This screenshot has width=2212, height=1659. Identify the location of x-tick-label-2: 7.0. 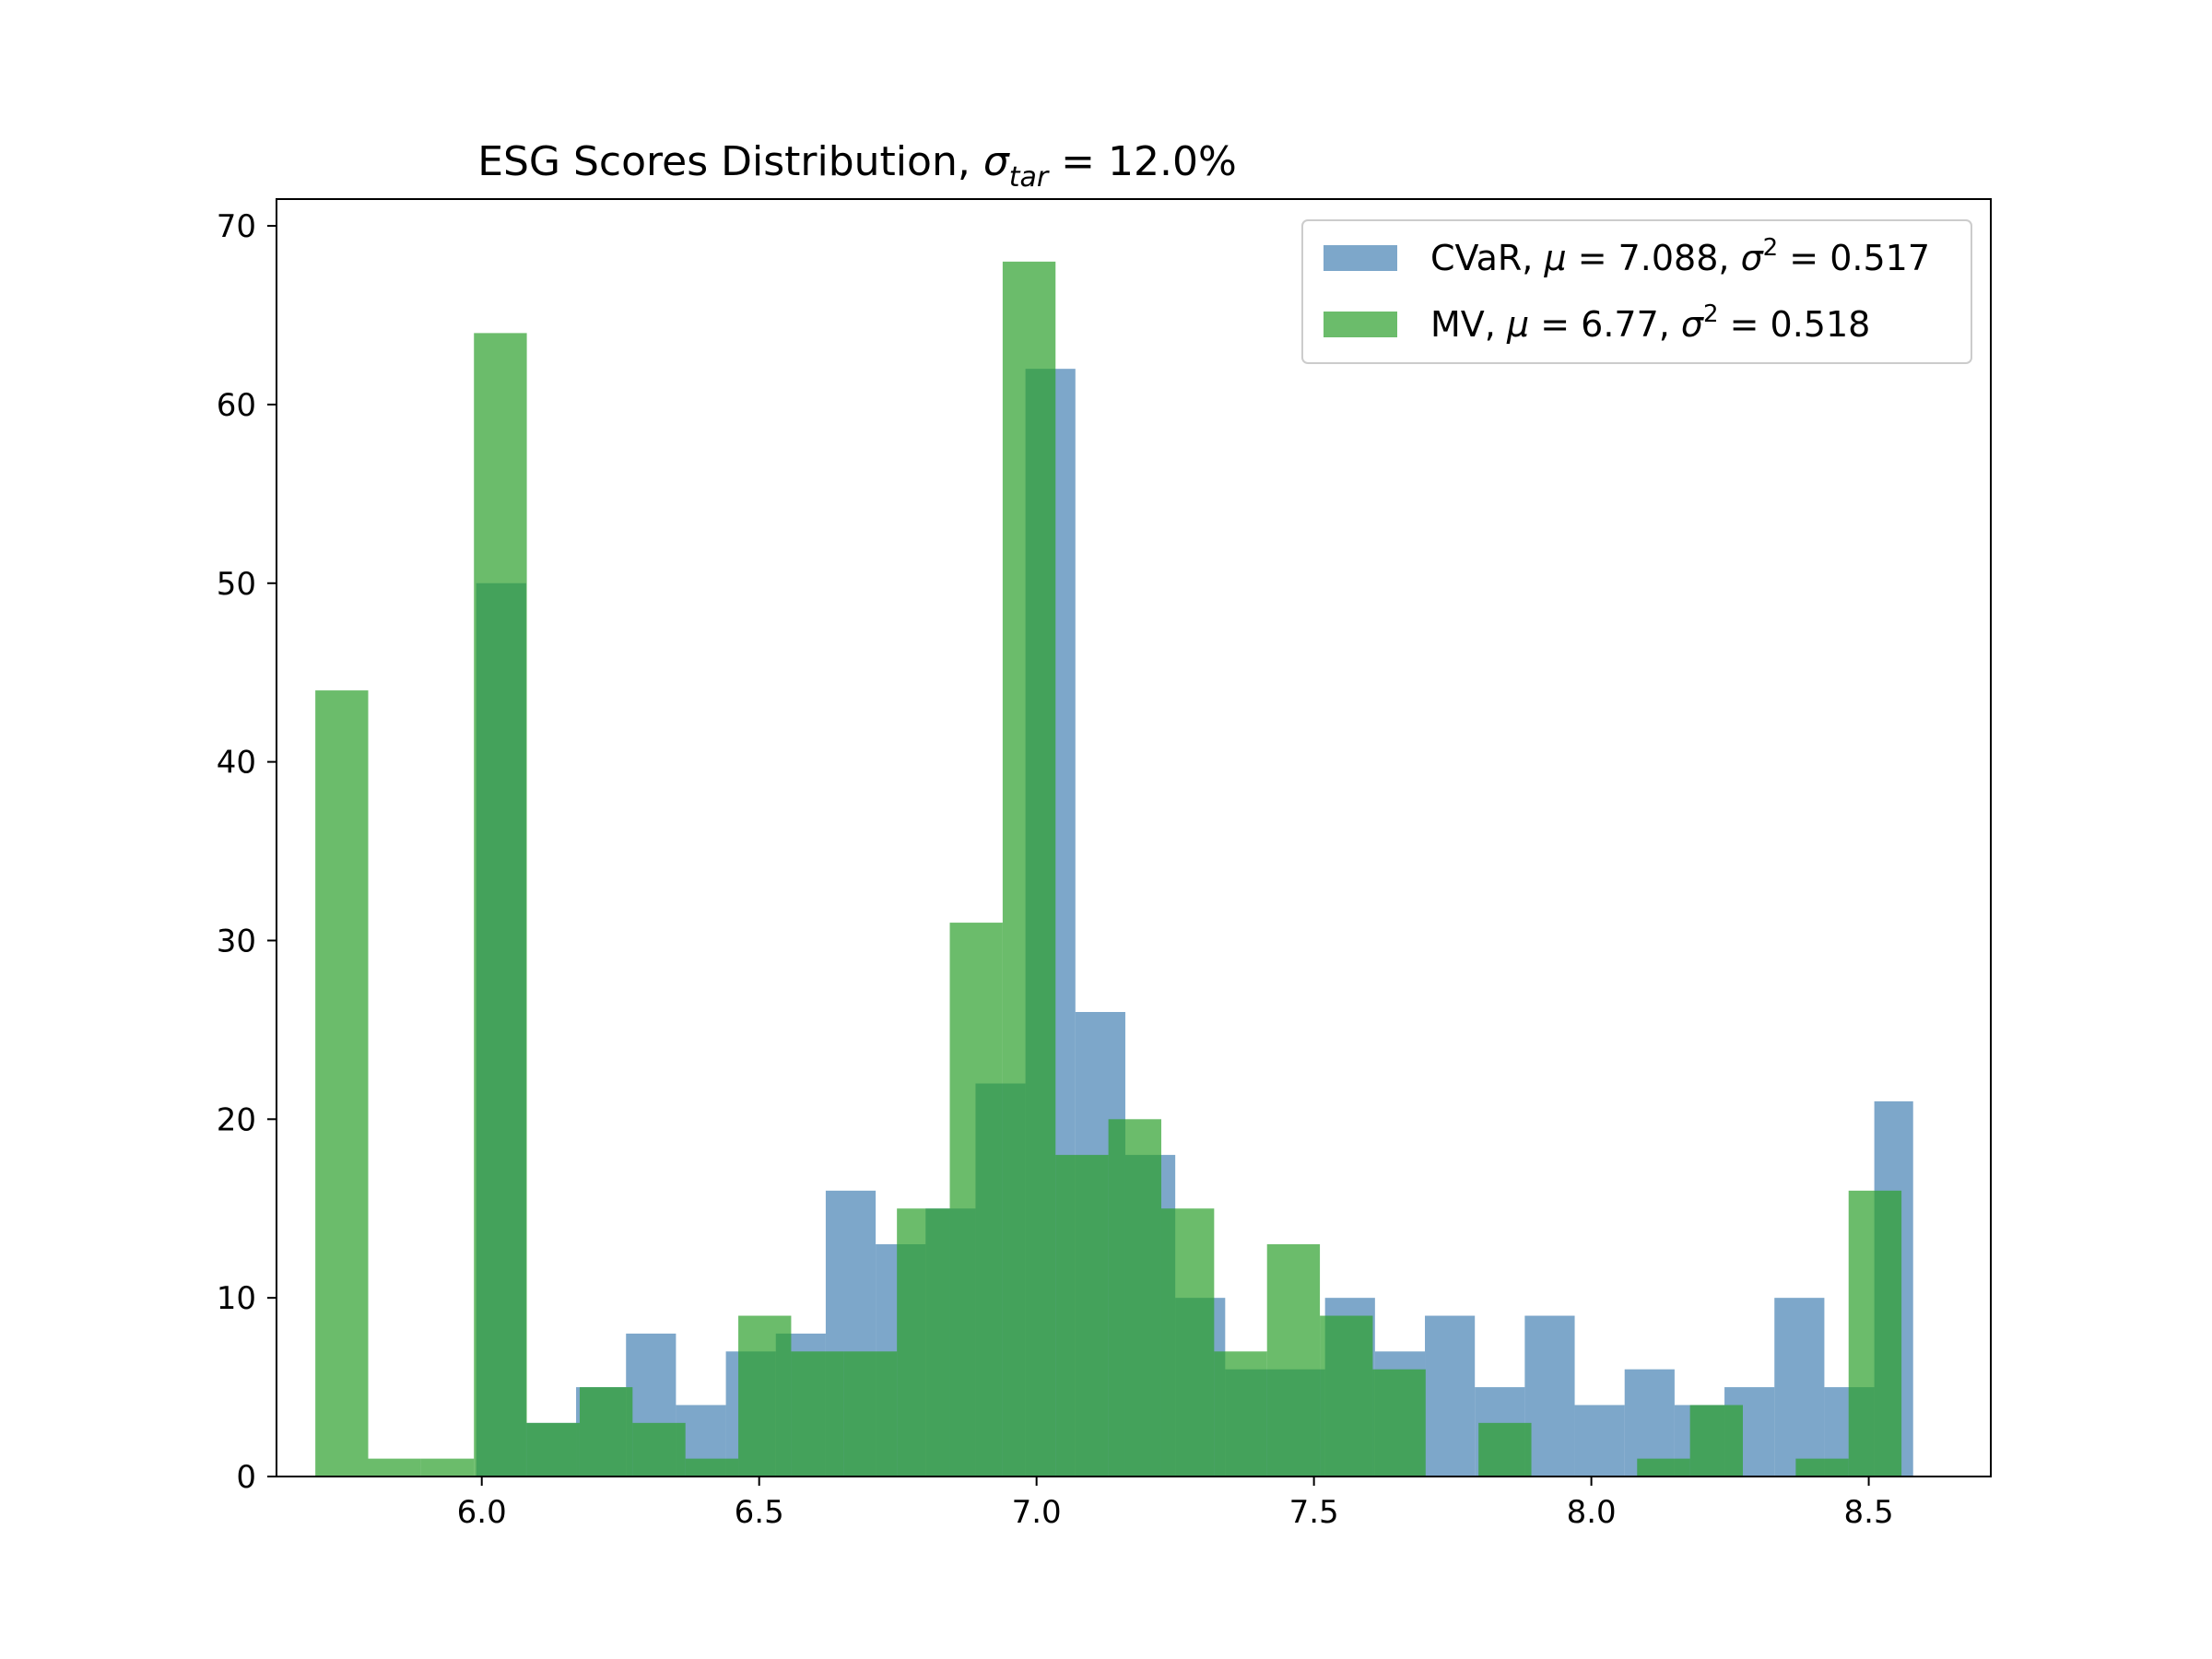
(1037, 1512).